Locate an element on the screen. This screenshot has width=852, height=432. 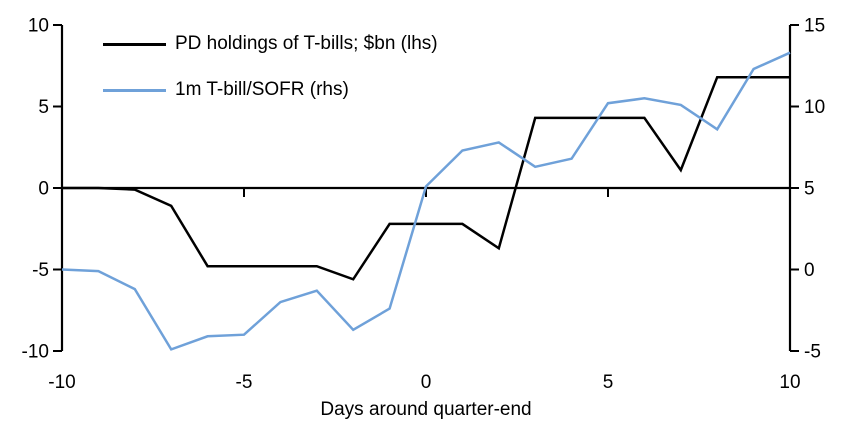
left-axis: 10 5 0 -5 -10 is located at coordinates (43, 189).